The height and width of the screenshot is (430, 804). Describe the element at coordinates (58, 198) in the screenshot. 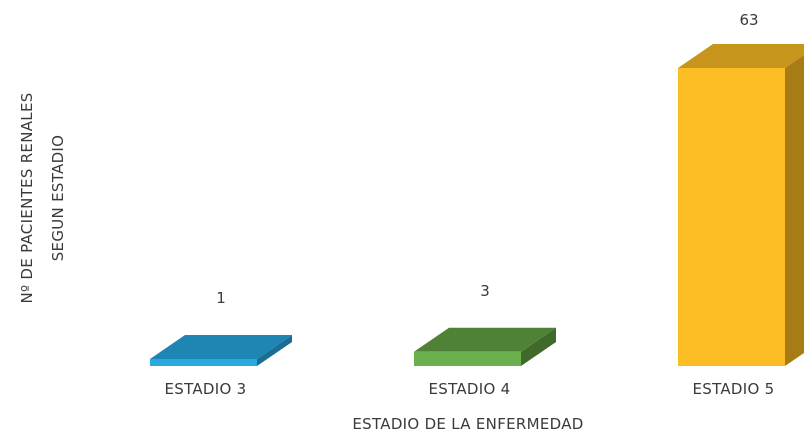

I see `y-axis-title-line-2: SEGUN ESTADIO` at that location.